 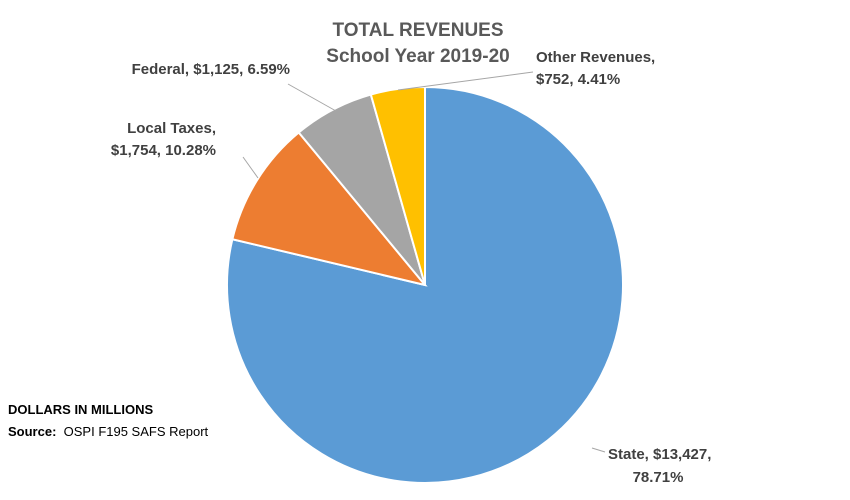 What do you see at coordinates (312, 97) in the screenshot?
I see `leader-line-federal` at bounding box center [312, 97].